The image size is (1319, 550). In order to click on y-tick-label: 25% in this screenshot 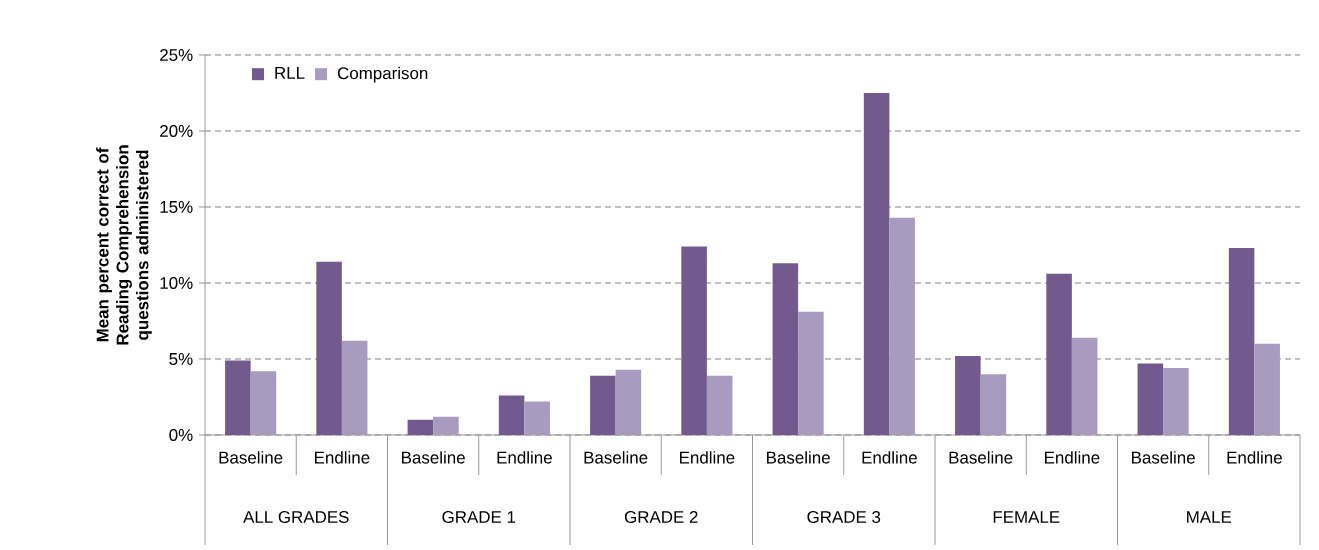, I will do `click(176, 54)`.